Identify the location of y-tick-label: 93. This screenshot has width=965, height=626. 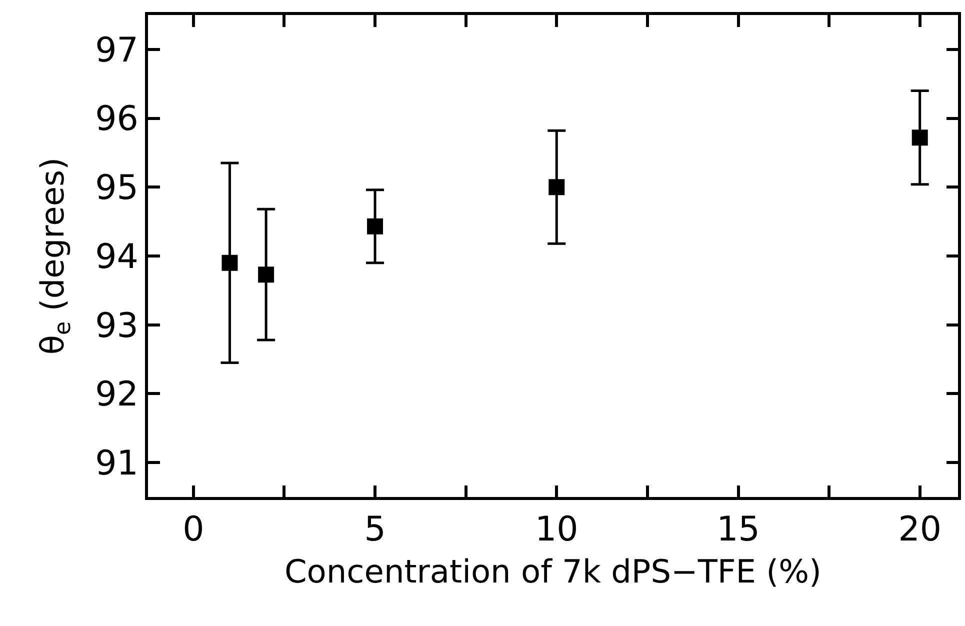
(116, 326).